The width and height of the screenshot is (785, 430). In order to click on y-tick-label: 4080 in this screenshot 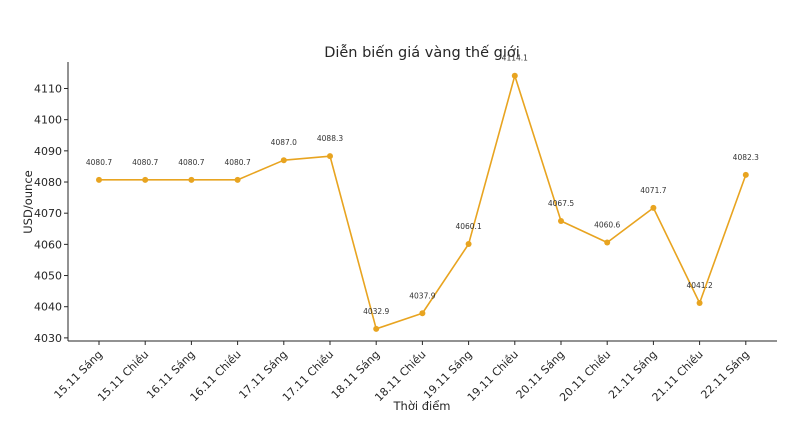, I will do `click(48, 182)`.